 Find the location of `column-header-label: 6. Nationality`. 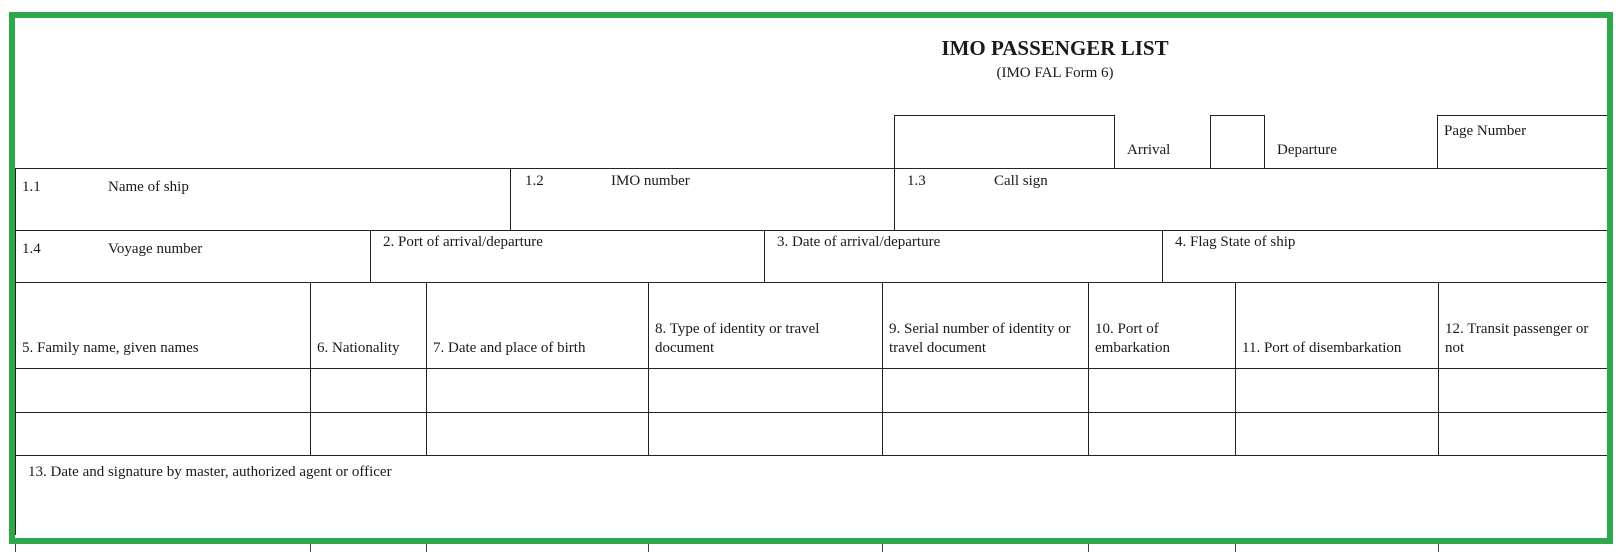

column-header-label: 6. Nationality is located at coordinates (358, 348).